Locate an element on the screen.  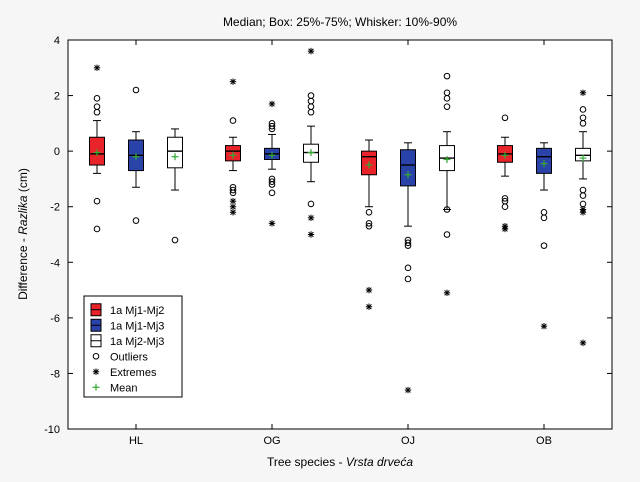
y-tick-label: -2 is located at coordinates (55, 208).